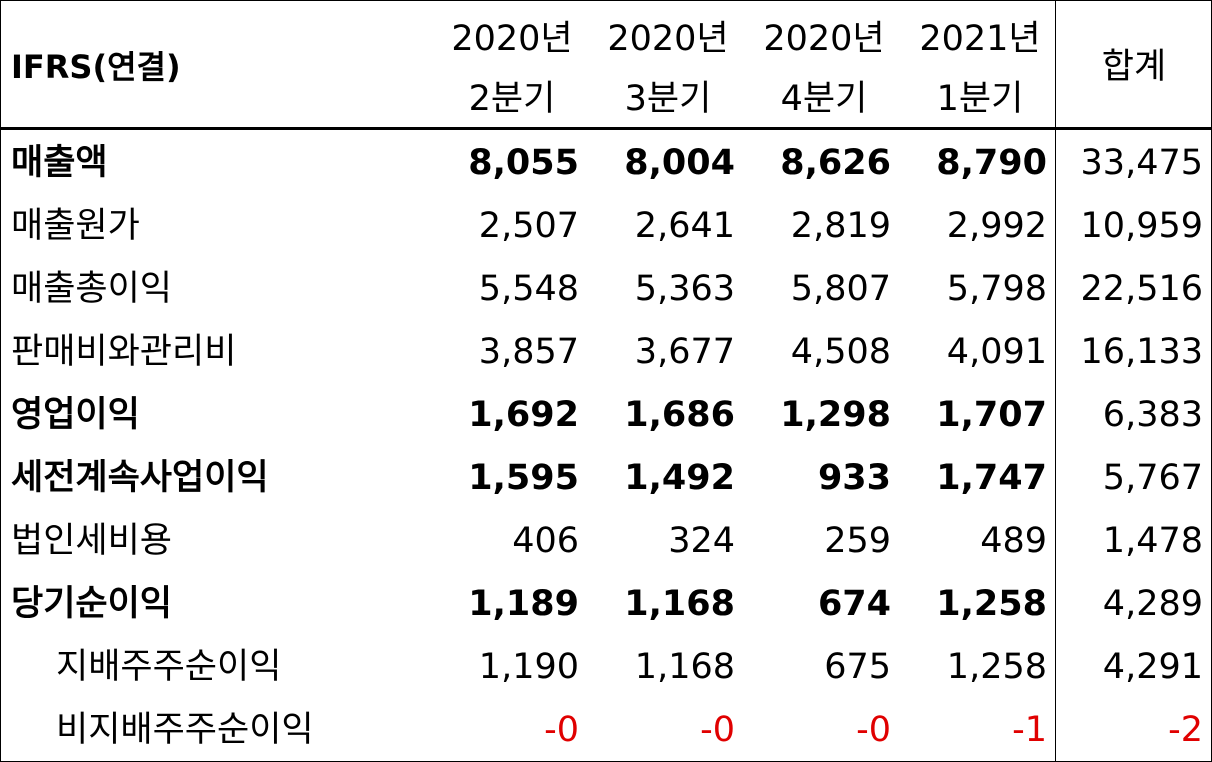 The image size is (1212, 762). Describe the element at coordinates (854, 478) in the screenshot. I see `cell-value: 933` at that location.